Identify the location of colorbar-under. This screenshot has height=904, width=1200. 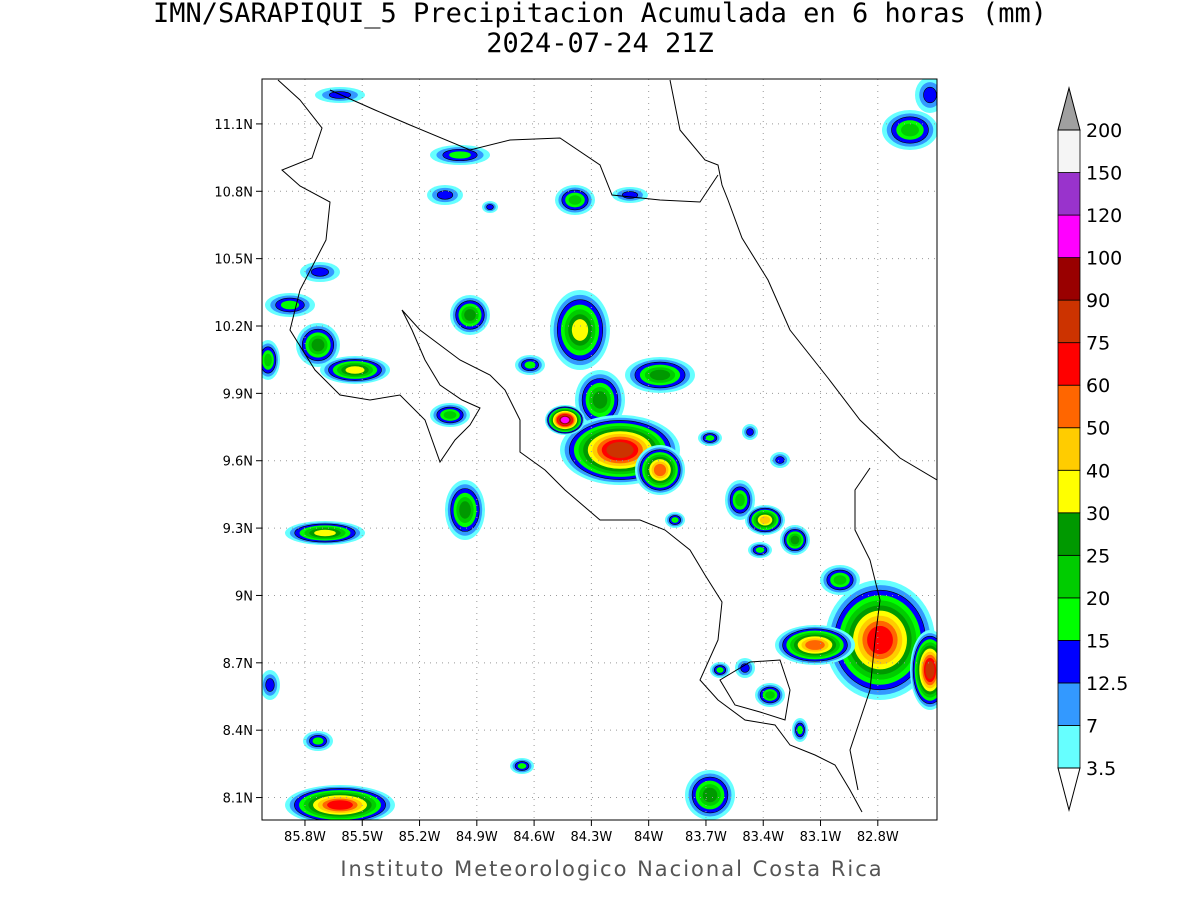
(1069, 789).